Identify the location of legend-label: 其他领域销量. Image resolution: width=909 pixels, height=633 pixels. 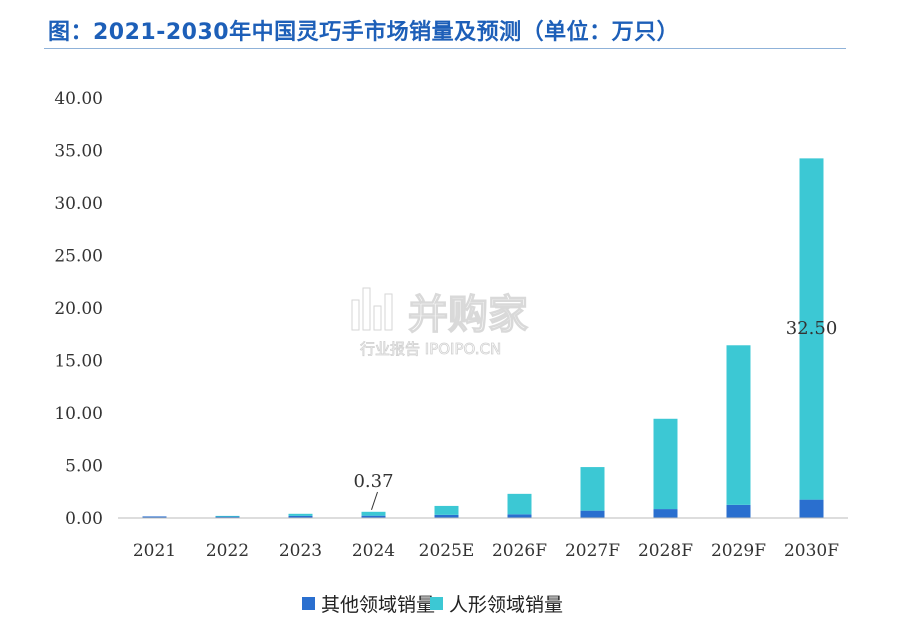
(378, 605).